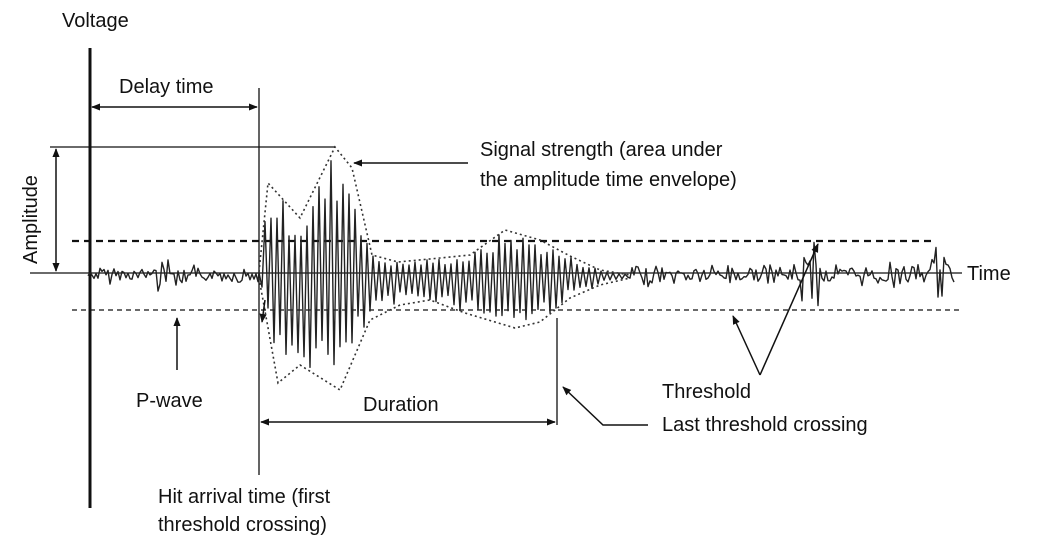 Image resolution: width=1044 pixels, height=546 pixels. Describe the element at coordinates (706, 392) in the screenshot. I see `threshold-label: Threshold` at that location.